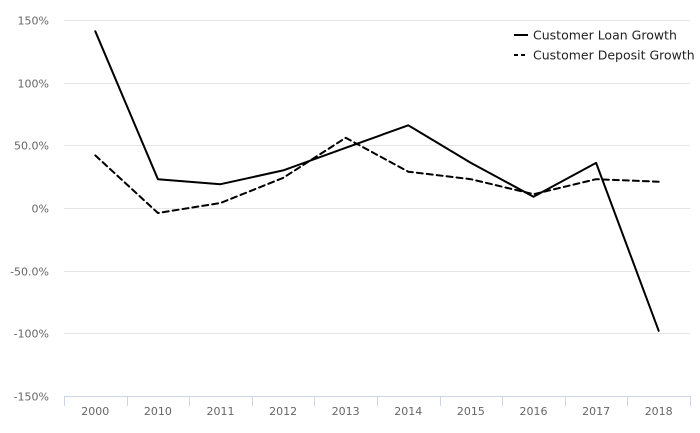 This screenshot has height=433, width=700. I want to click on x-tick-label: 2010, so click(158, 411).